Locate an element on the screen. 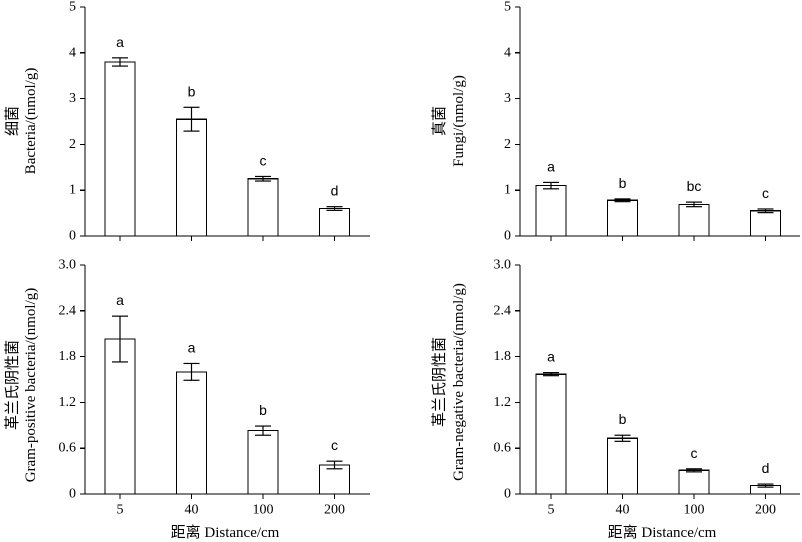  y-axis-title-en: Fungi/(nmol/g) is located at coordinates (459, 121).